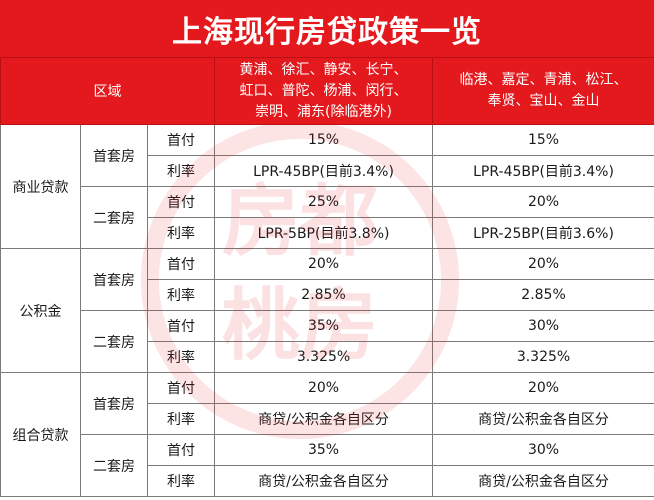 The image size is (654, 500). What do you see at coordinates (323, 111) in the screenshot?
I see `area-group-1-line: 崇明、浦东(除临港外)` at bounding box center [323, 111].